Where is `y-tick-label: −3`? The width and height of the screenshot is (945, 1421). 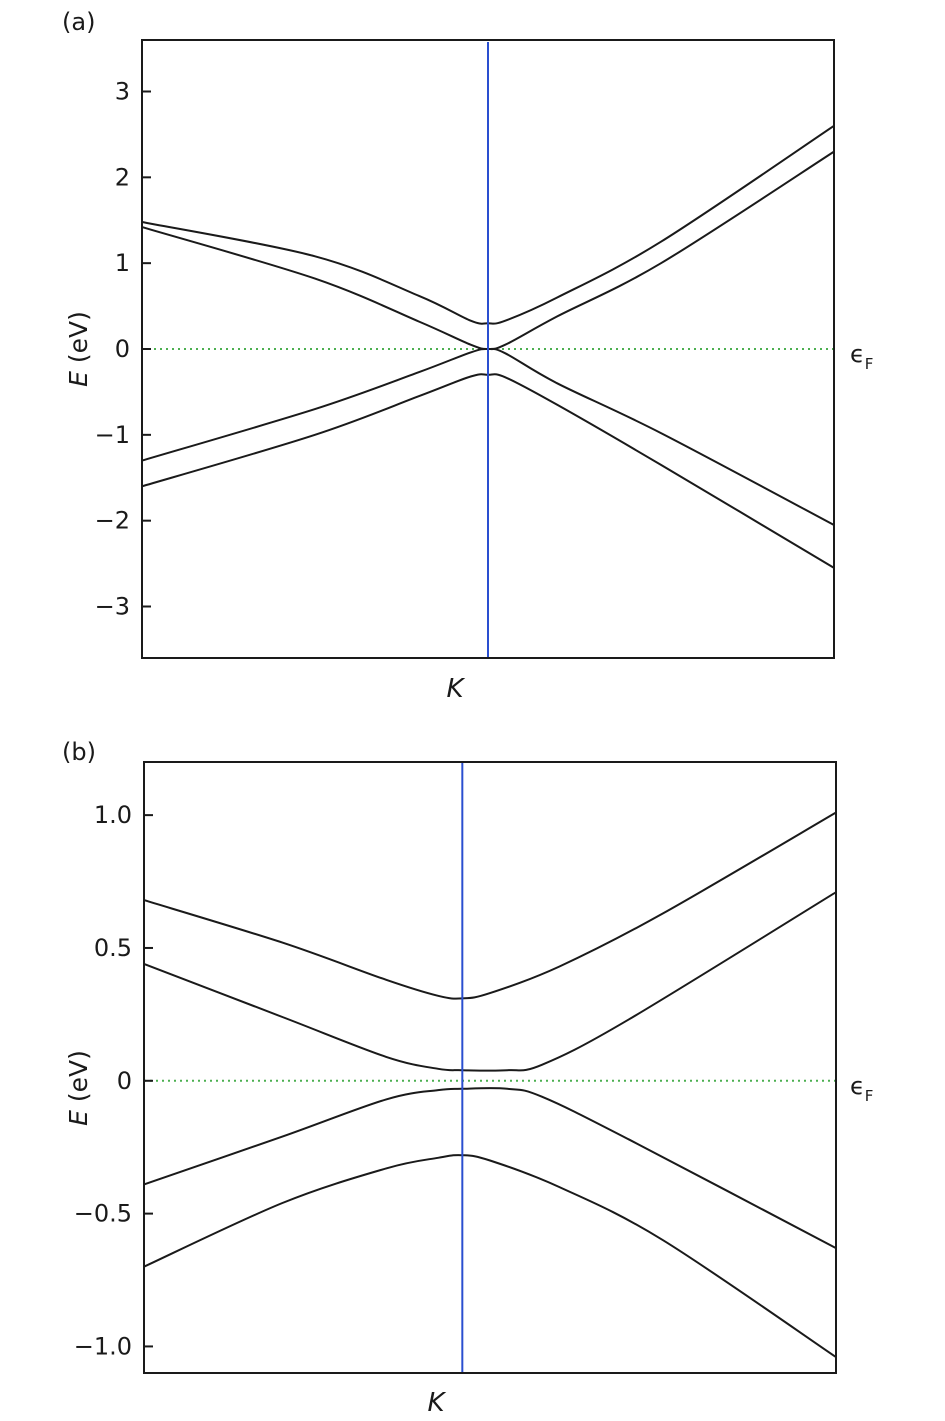
y-tick-label: −3 is located at coordinates (112, 607).